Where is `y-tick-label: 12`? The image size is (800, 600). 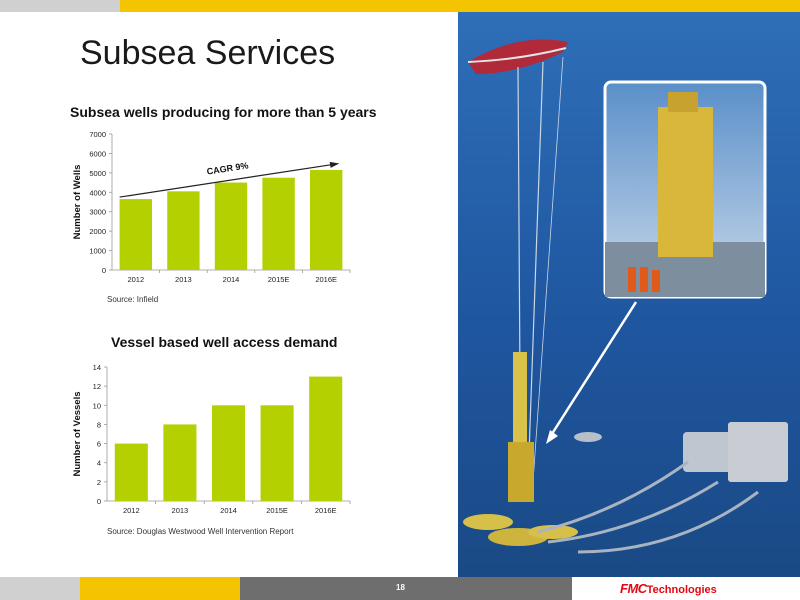
y-tick-label: 12 is located at coordinates (97, 386).